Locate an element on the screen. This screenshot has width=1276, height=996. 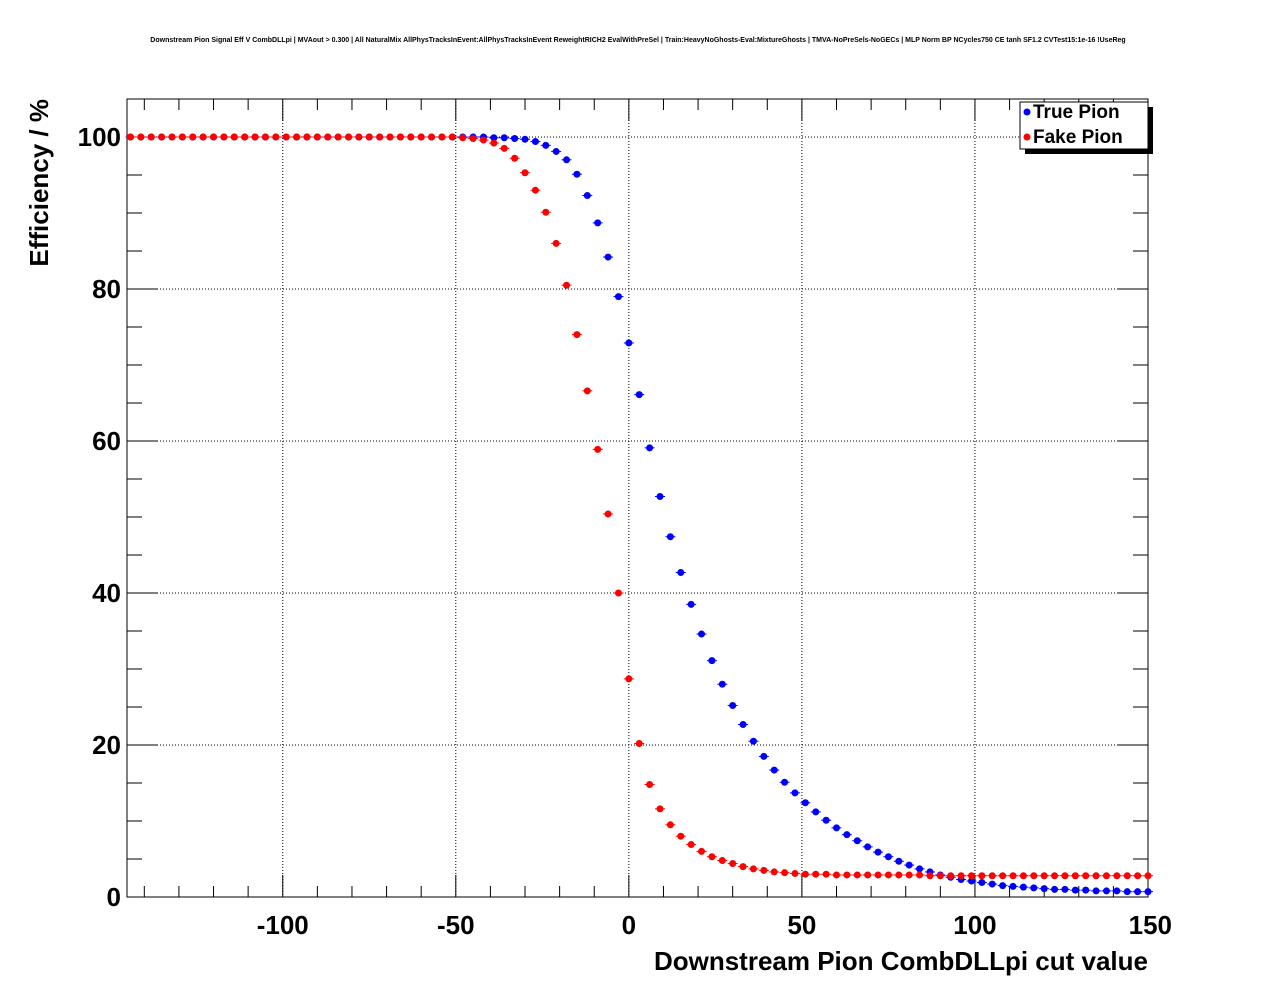
y-tick-label: 60 is located at coordinates (106, 441).